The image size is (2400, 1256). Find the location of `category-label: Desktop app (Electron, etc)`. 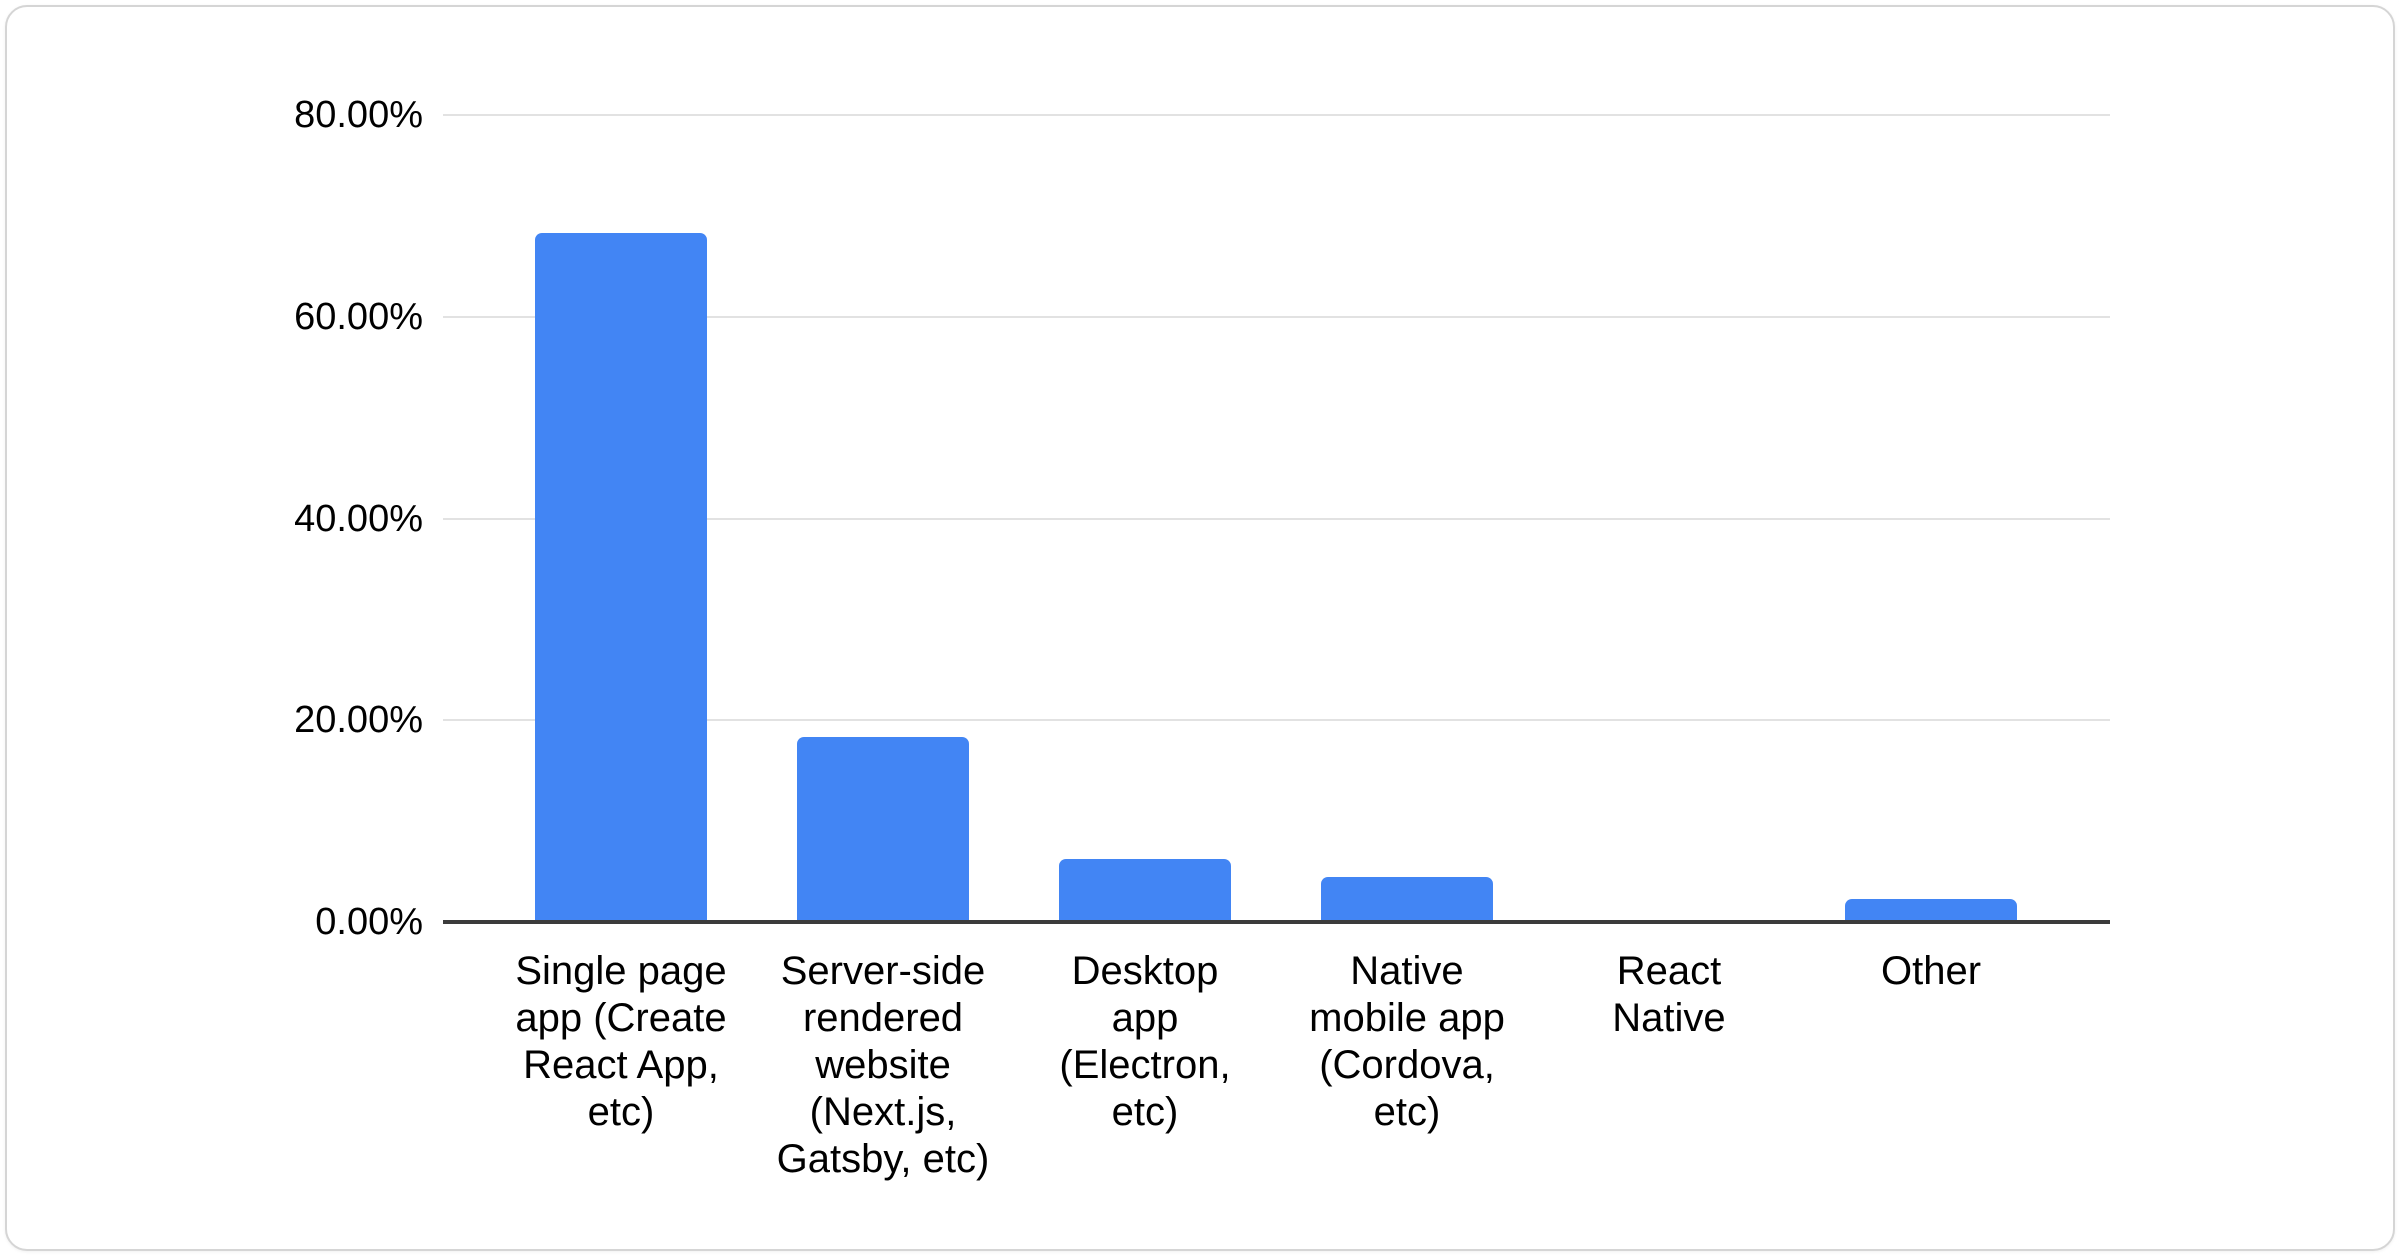

category-label: Desktop app (Electron, etc) is located at coordinates (1145, 1041).